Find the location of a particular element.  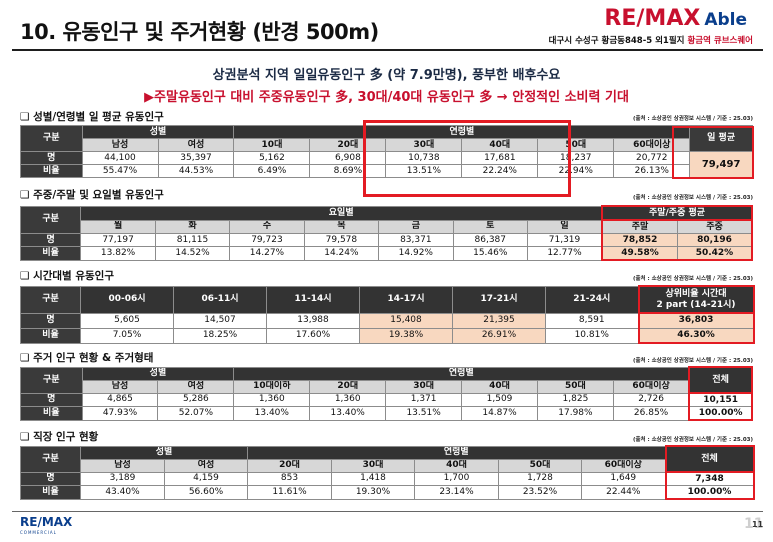

col-sat: 토 is located at coordinates (490, 226).